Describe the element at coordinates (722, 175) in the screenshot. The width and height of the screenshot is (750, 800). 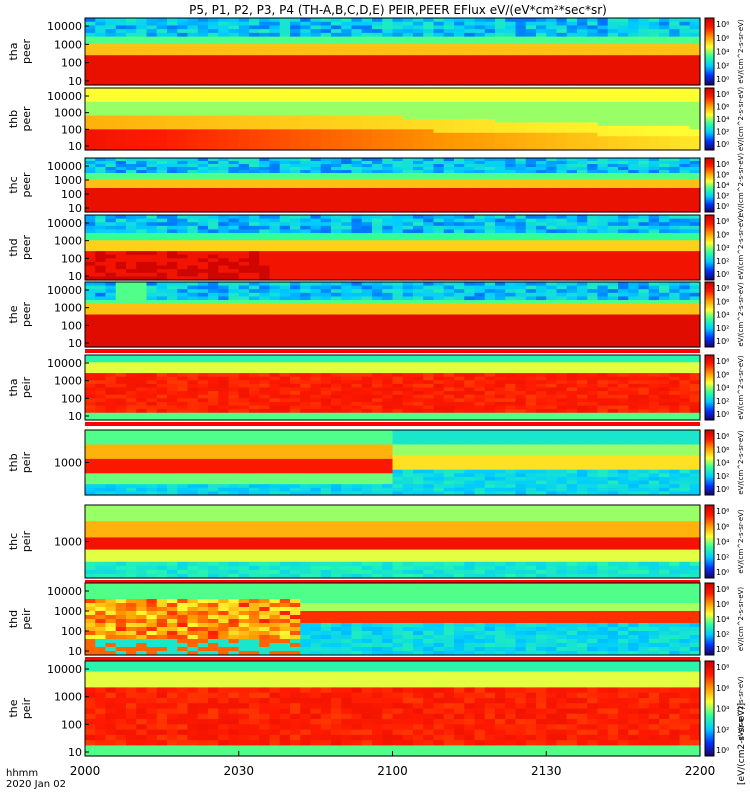
I see `colorbar-tick-label: 10⁶` at that location.